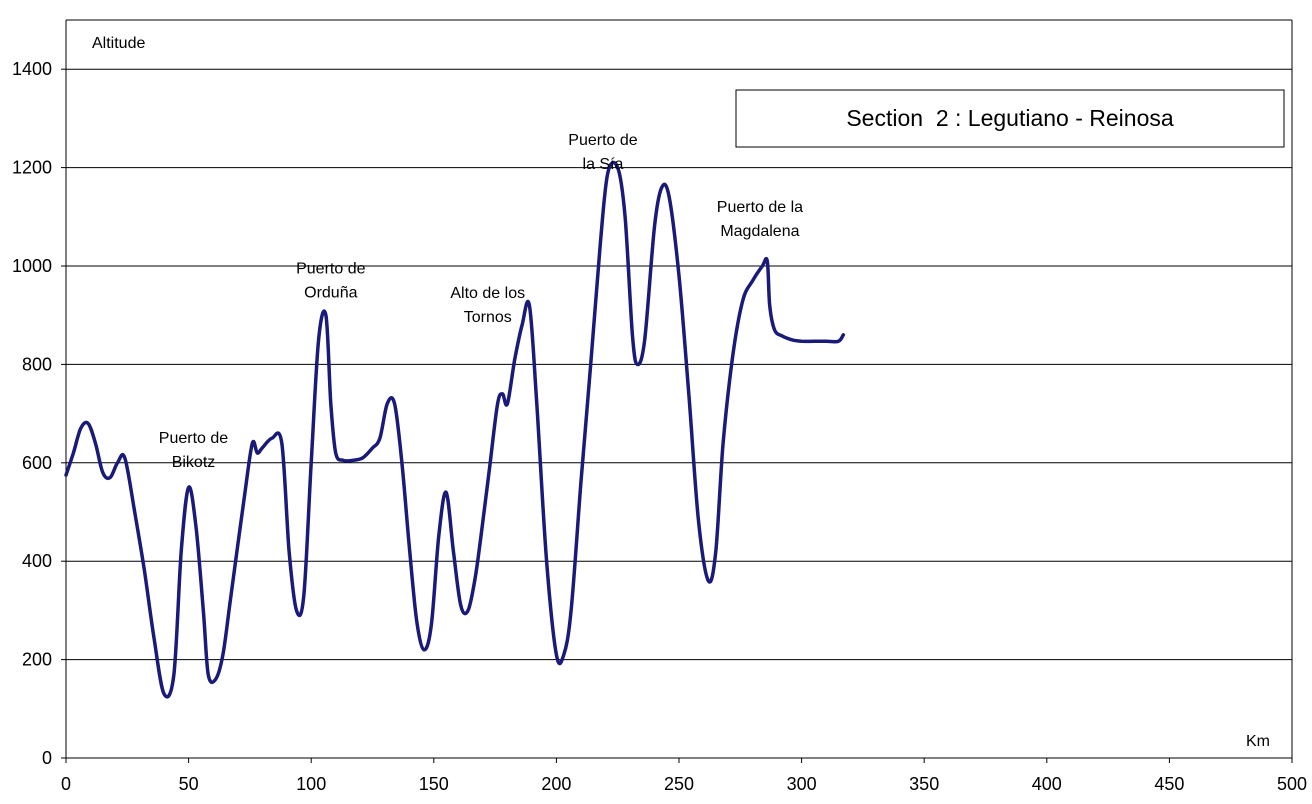 Image resolution: width=1312 pixels, height=804 pixels. What do you see at coordinates (47, 758) in the screenshot?
I see `y-tick-label: 0` at bounding box center [47, 758].